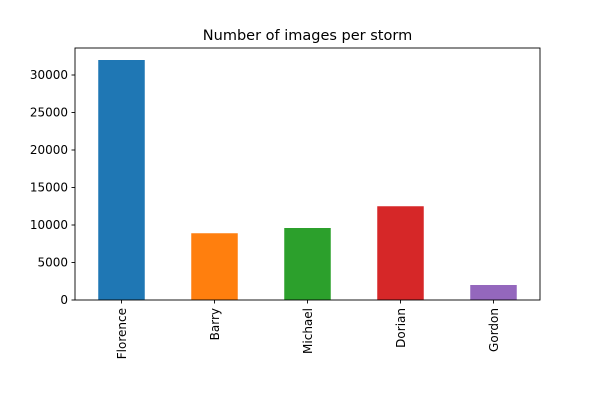  What do you see at coordinates (493, 292) in the screenshot?
I see `bar-gordon` at bounding box center [493, 292].